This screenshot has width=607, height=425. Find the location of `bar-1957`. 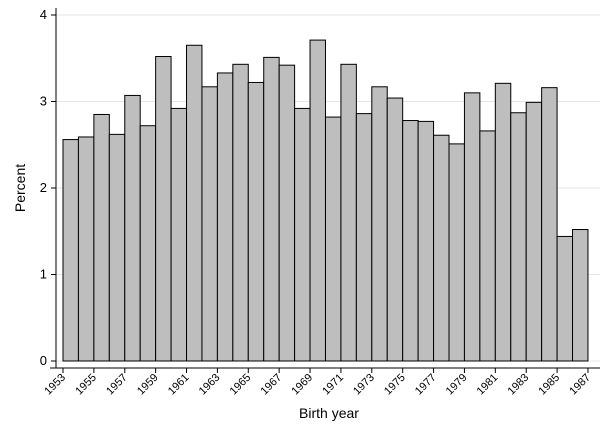

bar-1957 is located at coordinates (132, 228).